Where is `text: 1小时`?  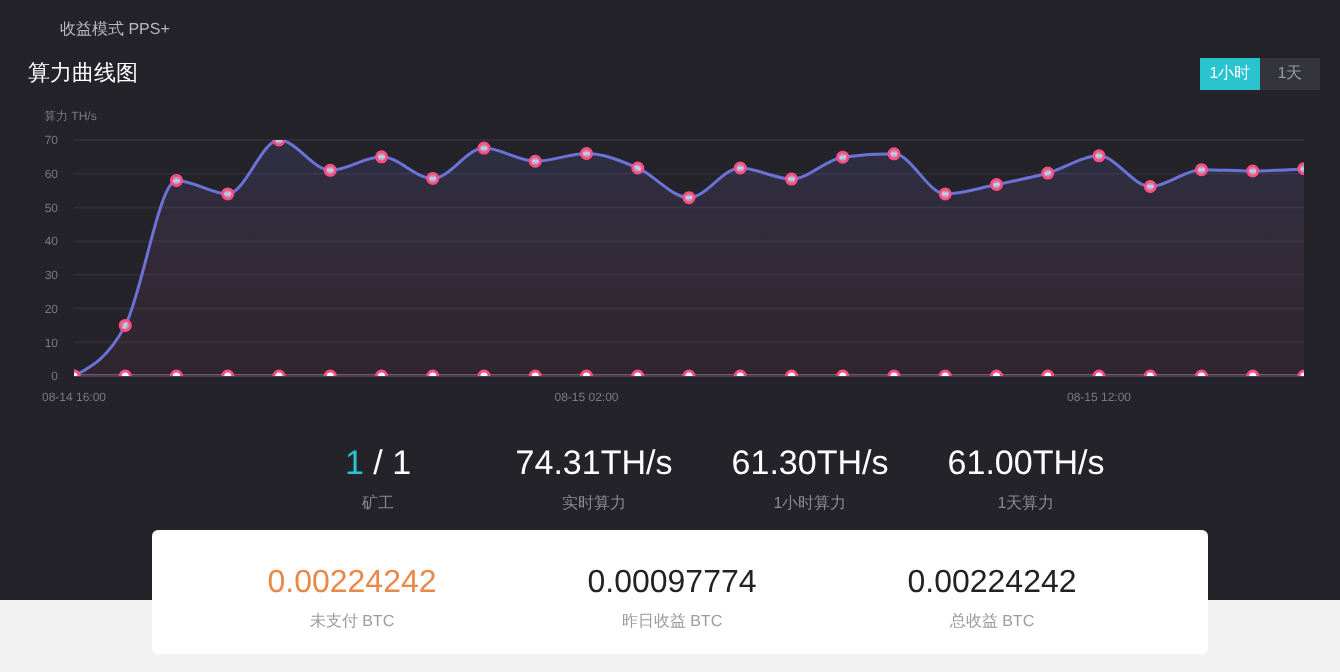 text: 1小时 is located at coordinates (1230, 74).